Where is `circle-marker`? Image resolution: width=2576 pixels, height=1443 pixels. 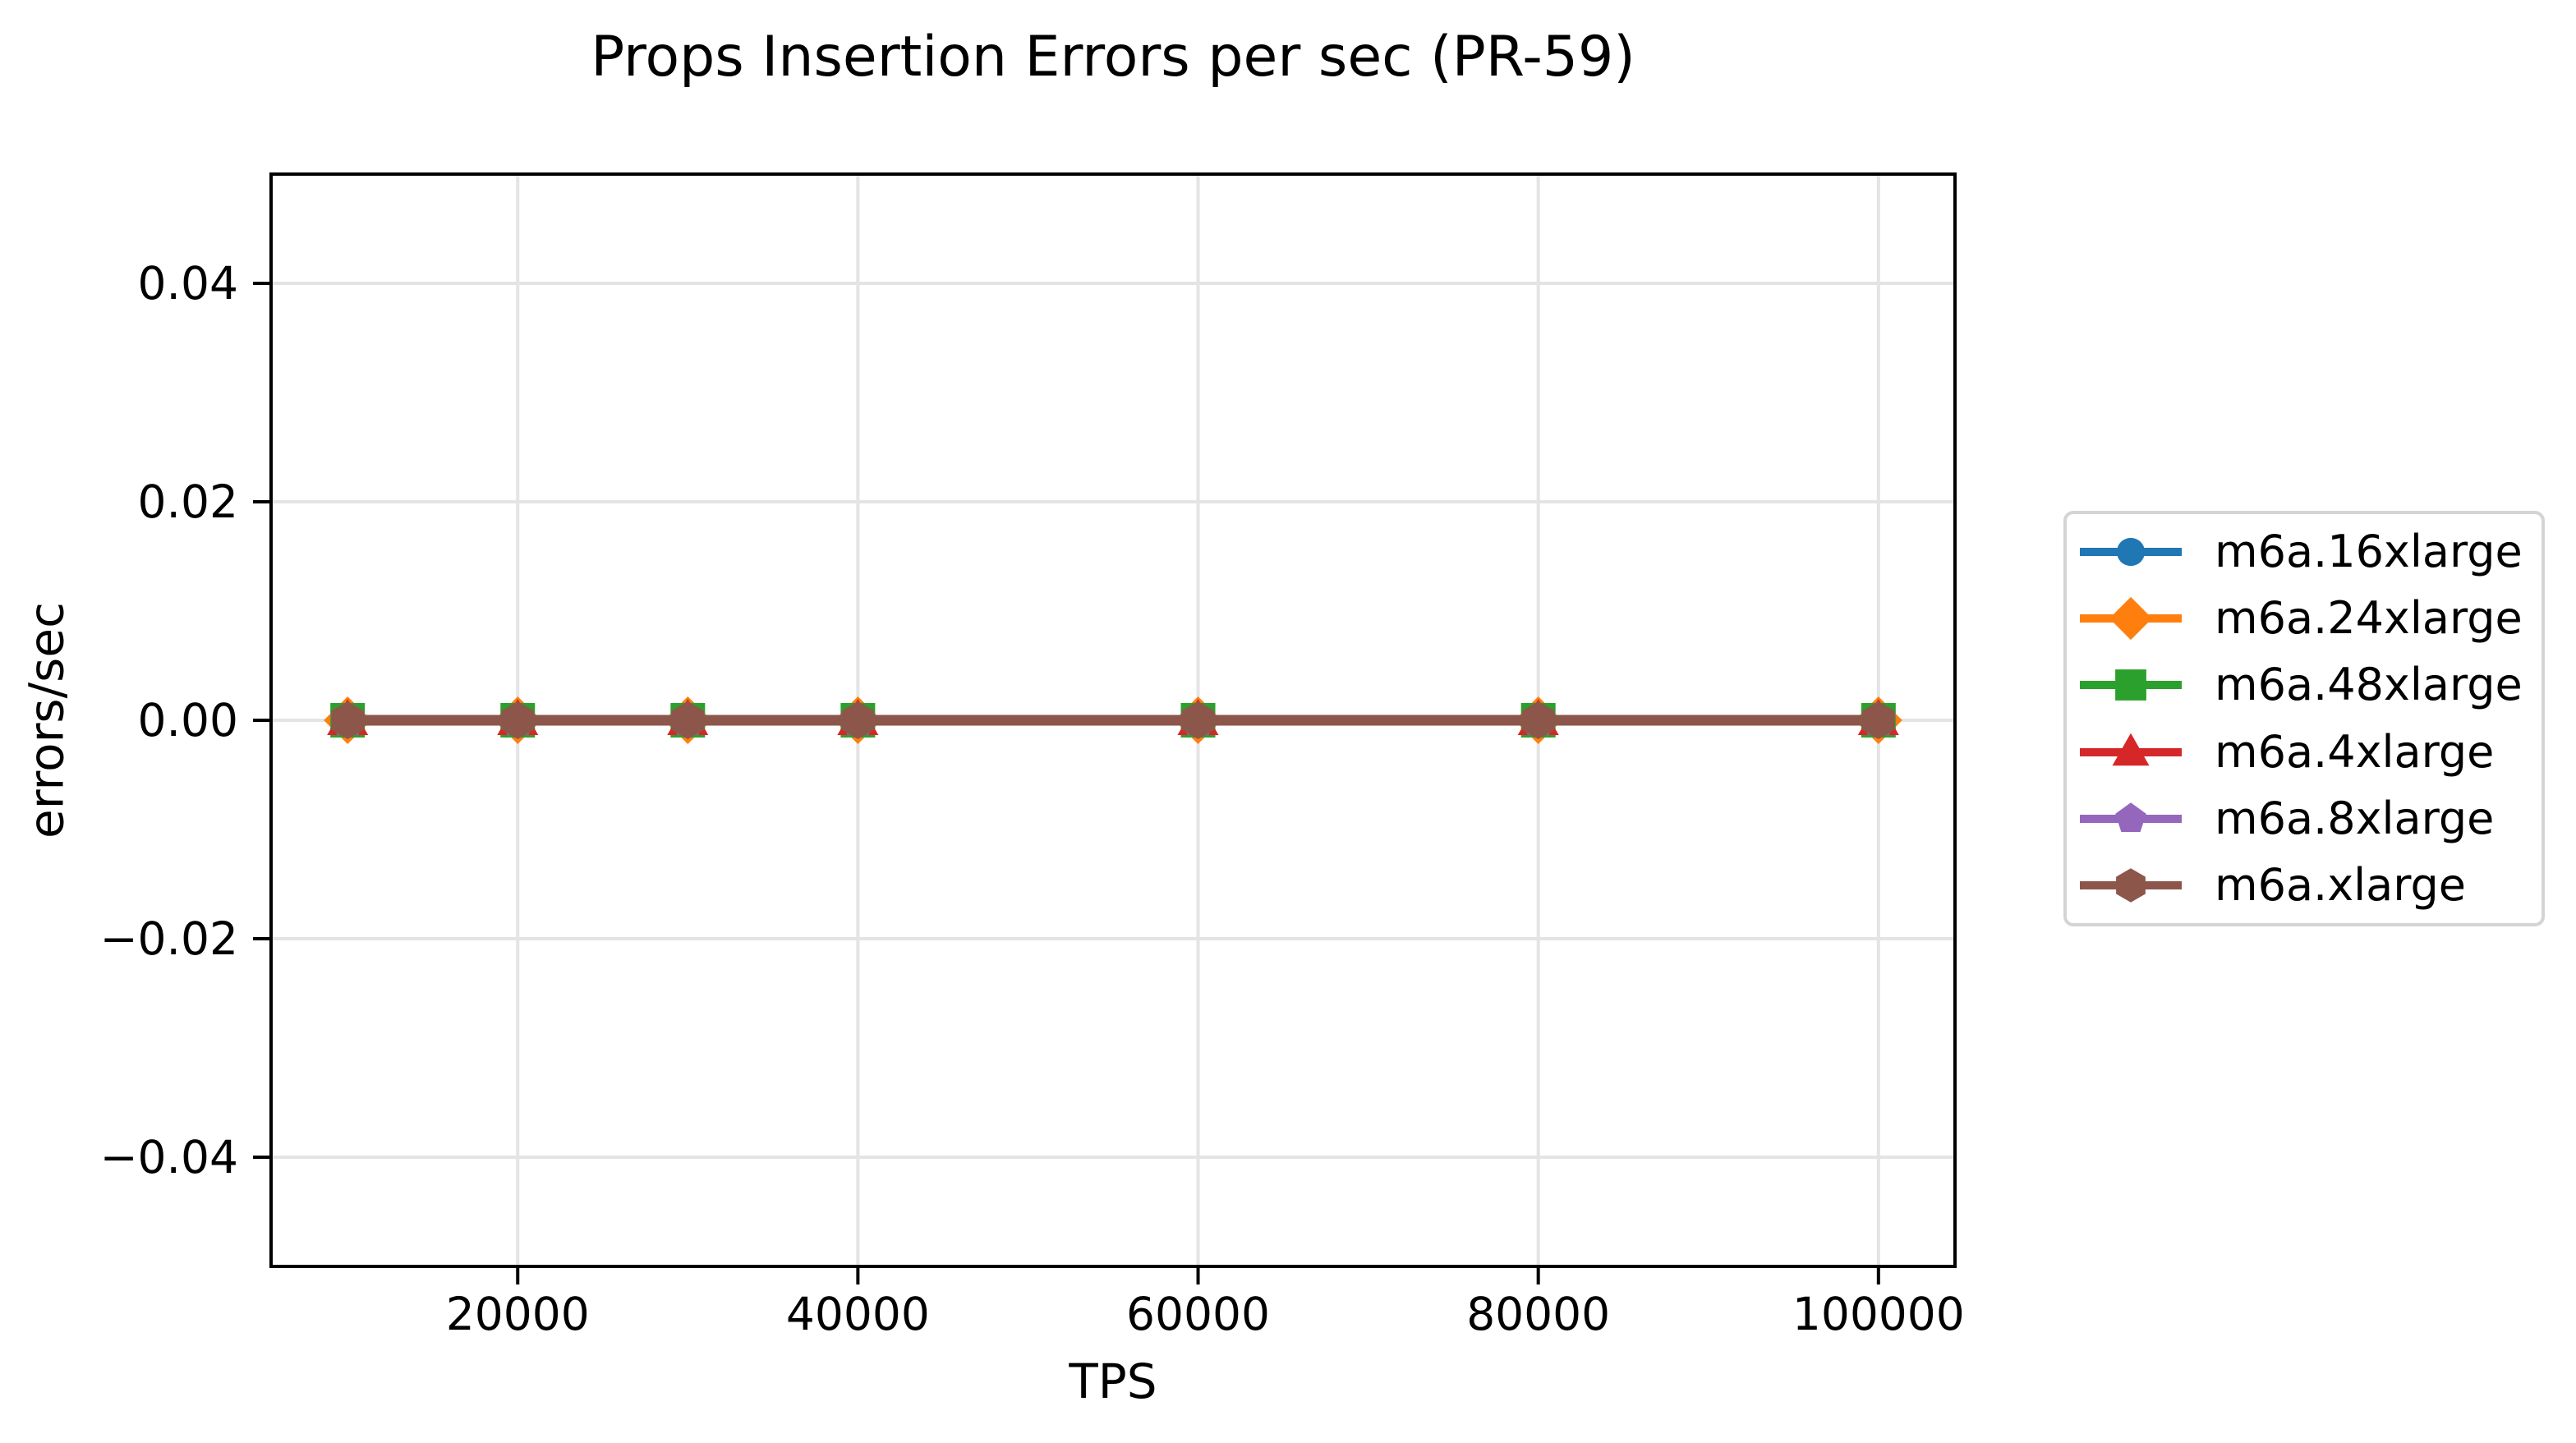 circle-marker is located at coordinates (2131, 551).